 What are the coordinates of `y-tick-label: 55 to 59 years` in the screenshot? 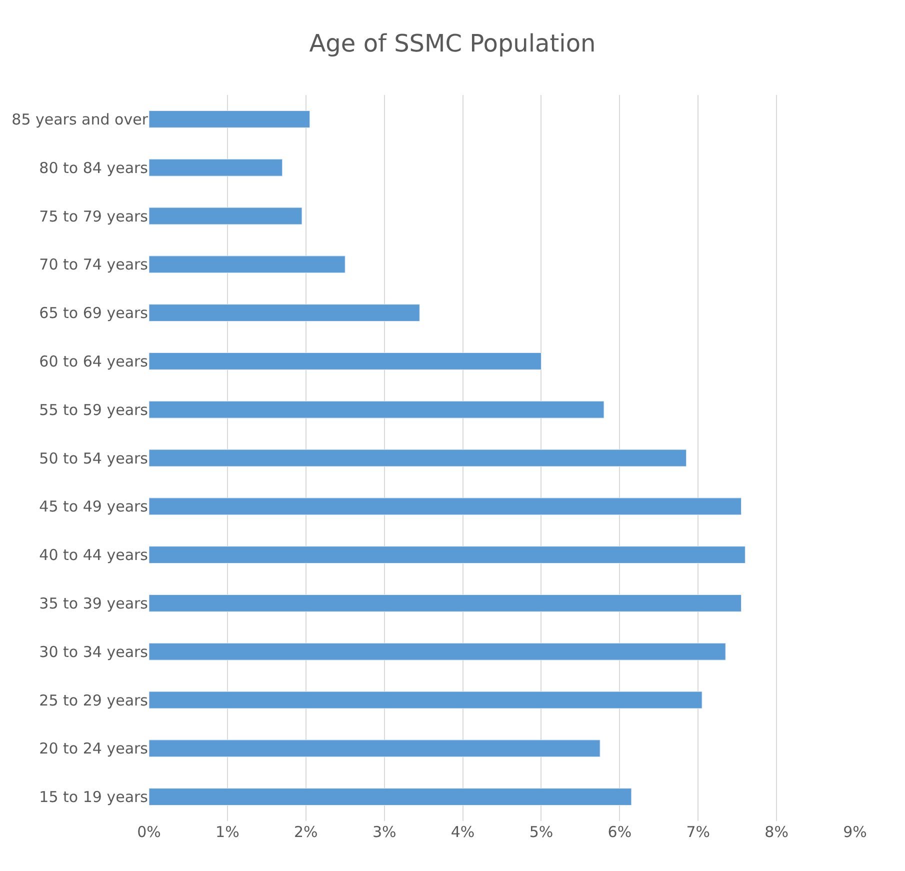 It's located at (93, 409).